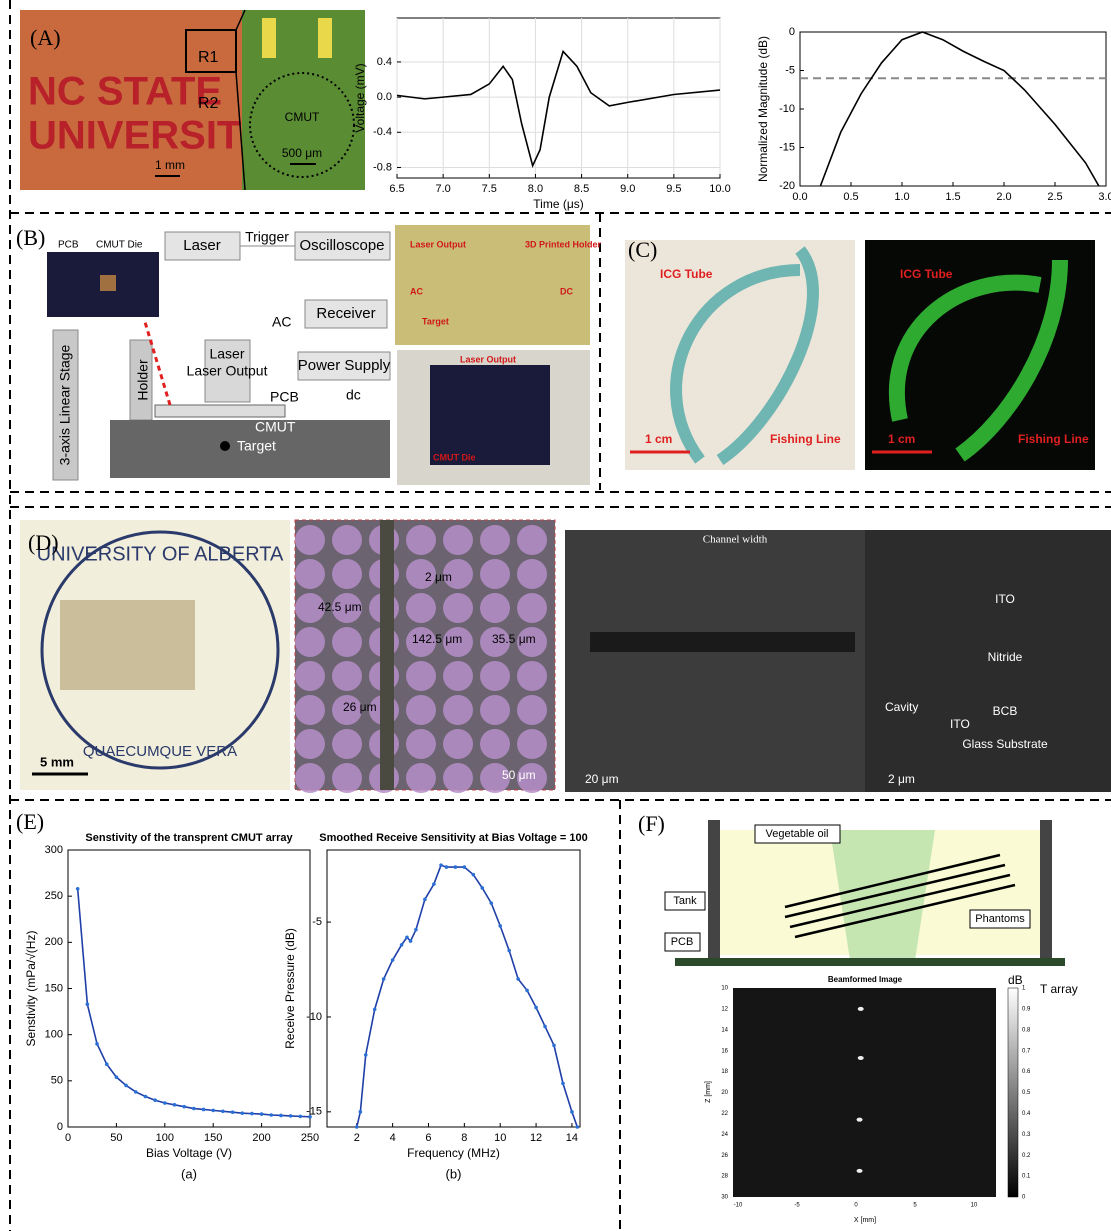 The width and height of the screenshot is (1111, 1231). What do you see at coordinates (384, 62) in the screenshot?
I see `y-tick-label: 0.4` at bounding box center [384, 62].